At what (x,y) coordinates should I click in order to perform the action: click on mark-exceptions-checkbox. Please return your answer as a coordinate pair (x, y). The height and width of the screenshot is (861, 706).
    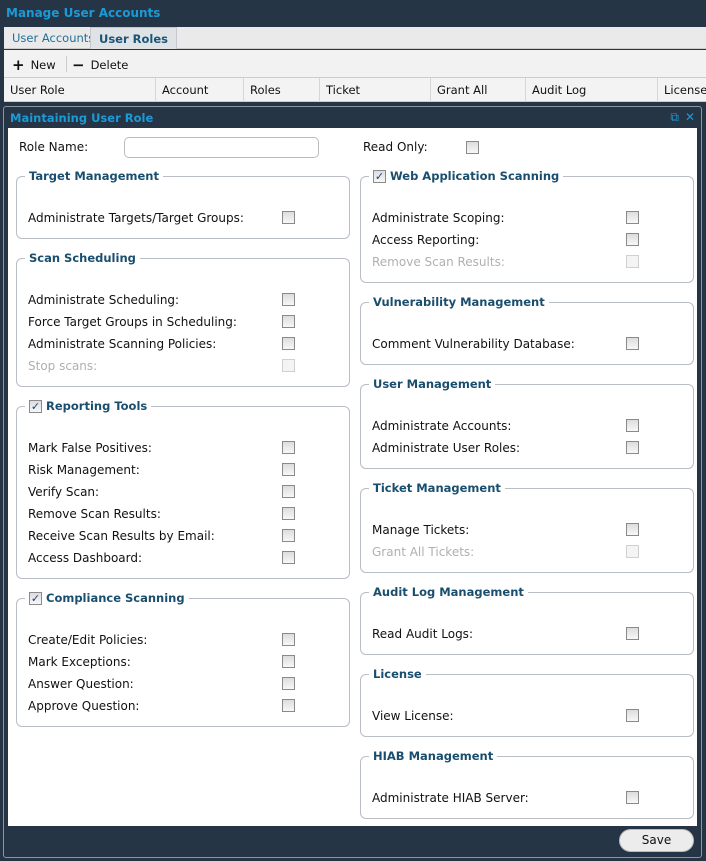
    Looking at the image, I should click on (288, 661).